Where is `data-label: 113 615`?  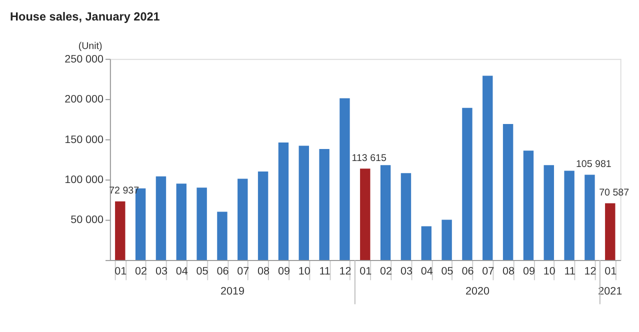
data-label: 113 615 is located at coordinates (369, 158).